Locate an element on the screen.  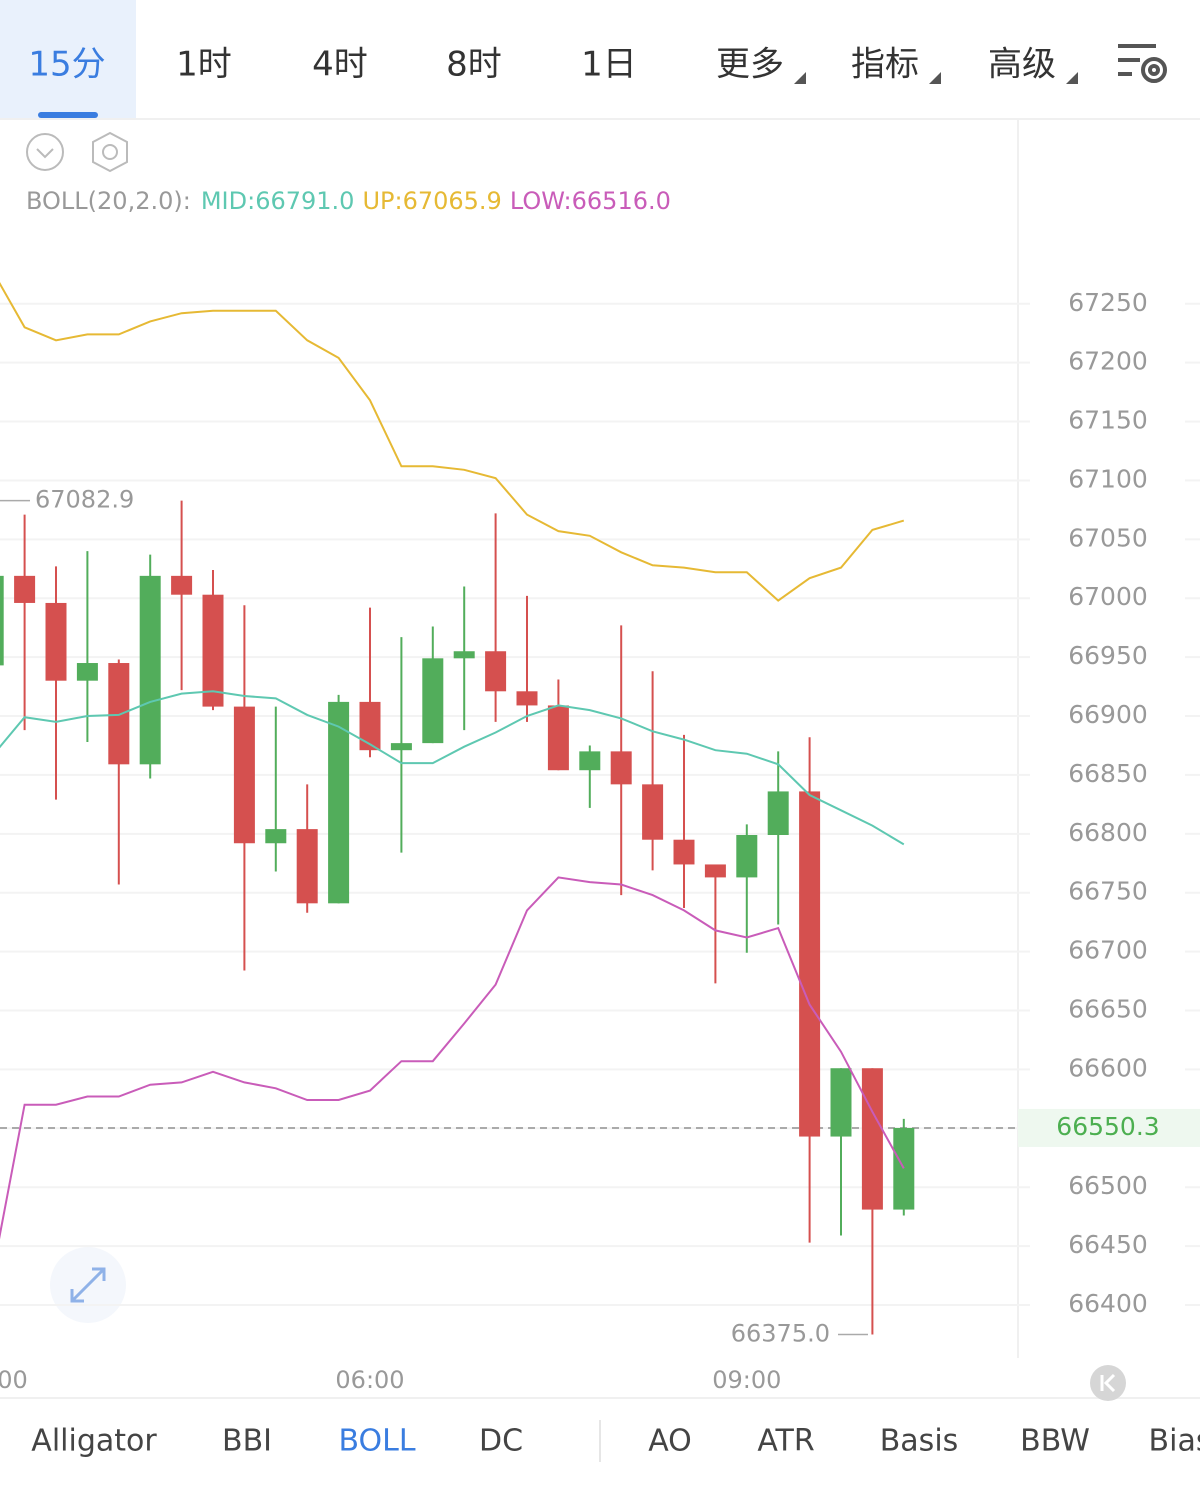
scroll-latest-icon is located at coordinates (1108, 1383).